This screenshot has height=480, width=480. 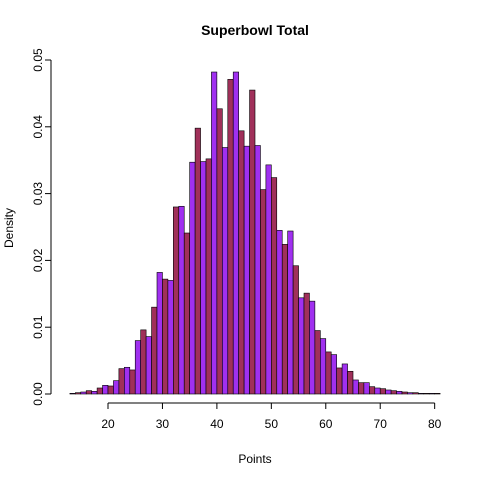 What do you see at coordinates (217, 424) in the screenshot?
I see `x-tick-label: 40` at bounding box center [217, 424].